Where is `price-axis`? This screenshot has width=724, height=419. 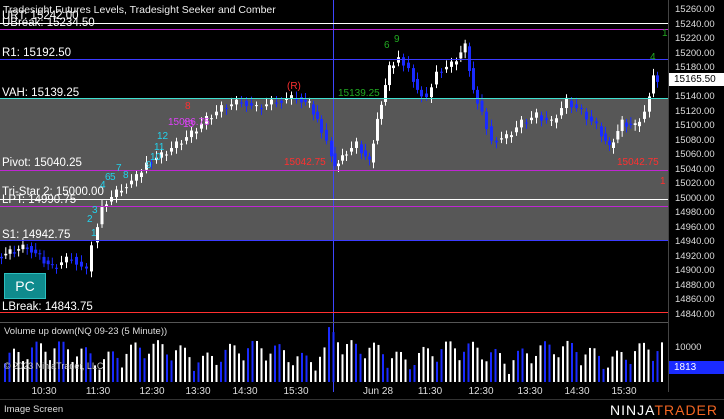 price-axis is located at coordinates (696, 196).